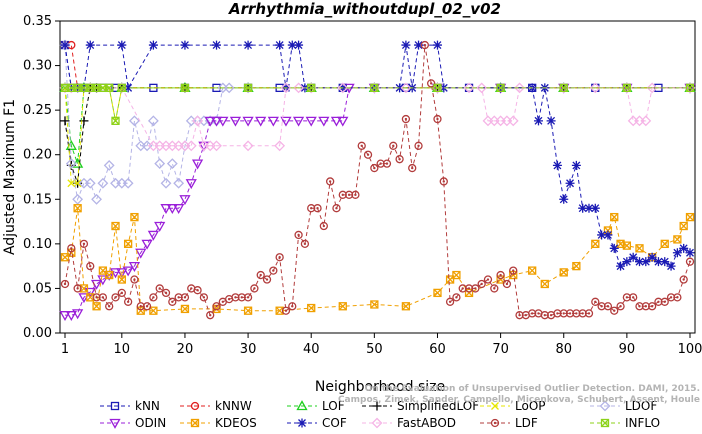 This screenshot has height=434, width=702. What do you see at coordinates (377, 423) in the screenshot?
I see `legend-marker` at bounding box center [377, 423].